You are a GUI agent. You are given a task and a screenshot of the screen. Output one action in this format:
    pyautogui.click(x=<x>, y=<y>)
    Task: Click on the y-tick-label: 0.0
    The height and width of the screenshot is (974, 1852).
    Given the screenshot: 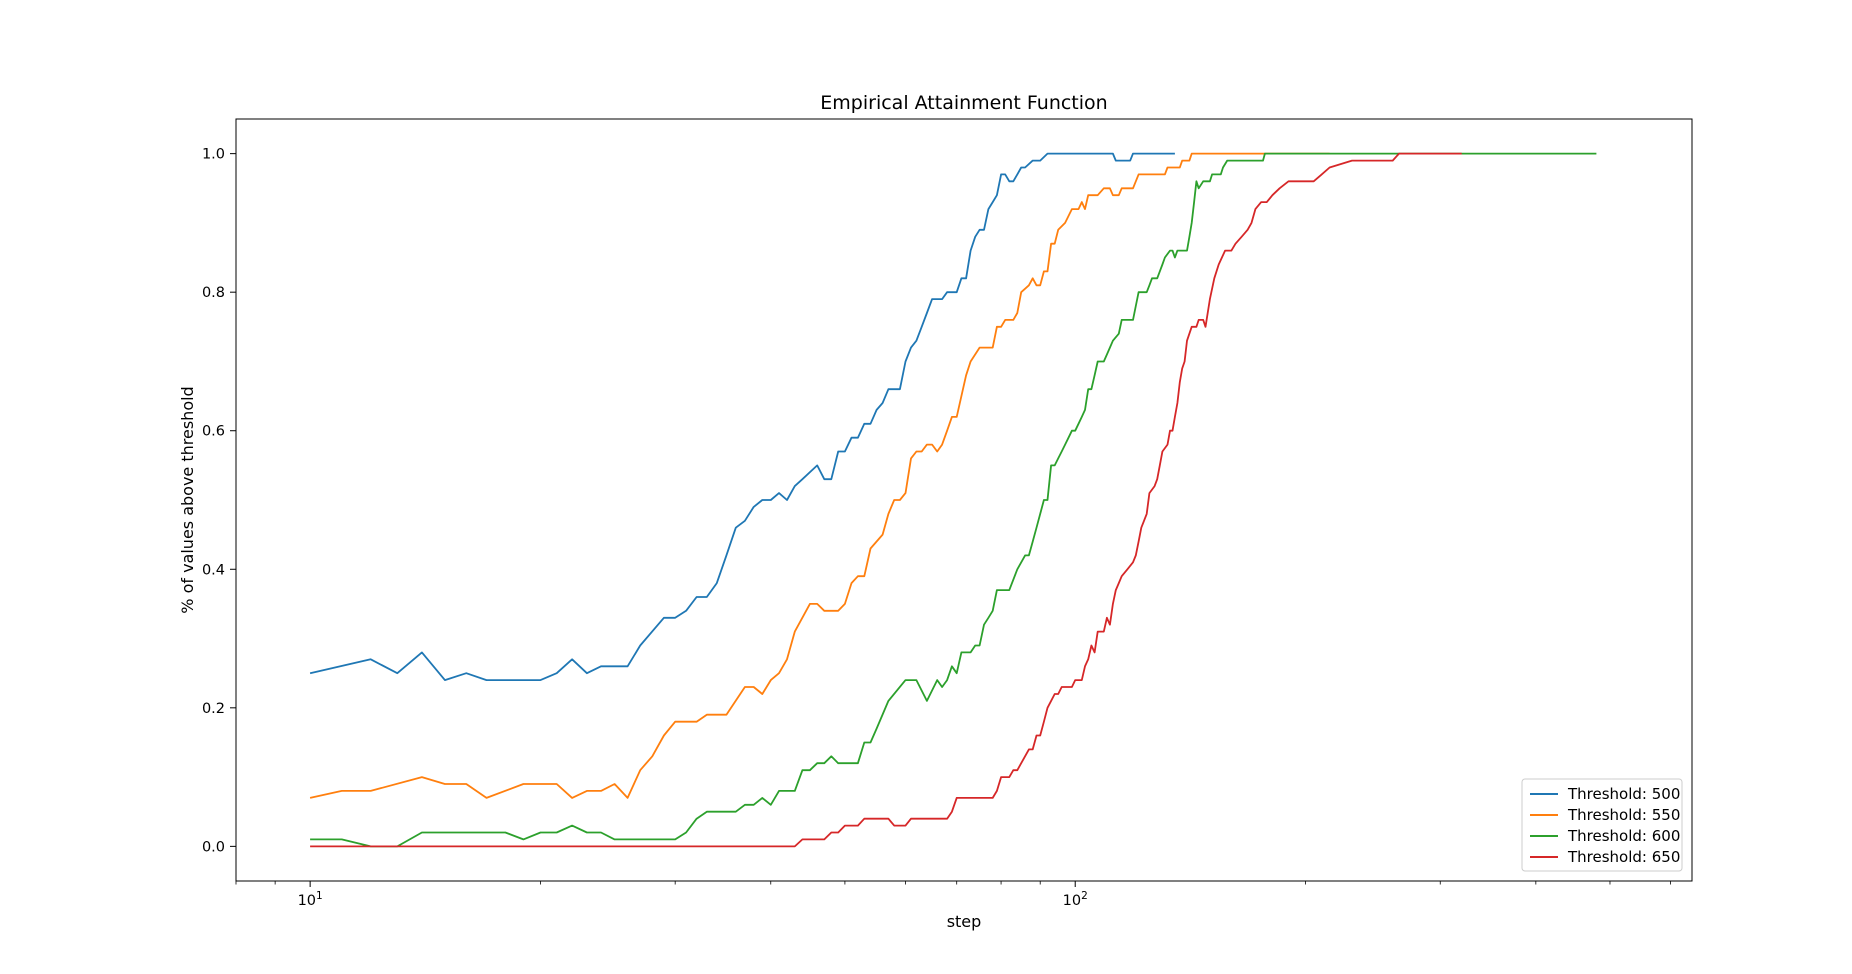 What is the action you would take?
    pyautogui.click(x=213, y=847)
    